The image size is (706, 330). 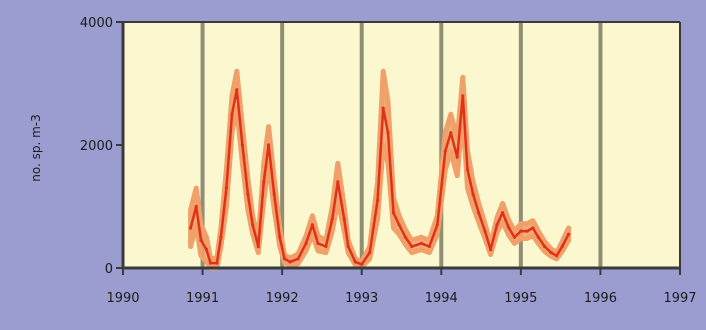 I want to click on y-tick-label-4000: 4000, so click(x=96, y=23).